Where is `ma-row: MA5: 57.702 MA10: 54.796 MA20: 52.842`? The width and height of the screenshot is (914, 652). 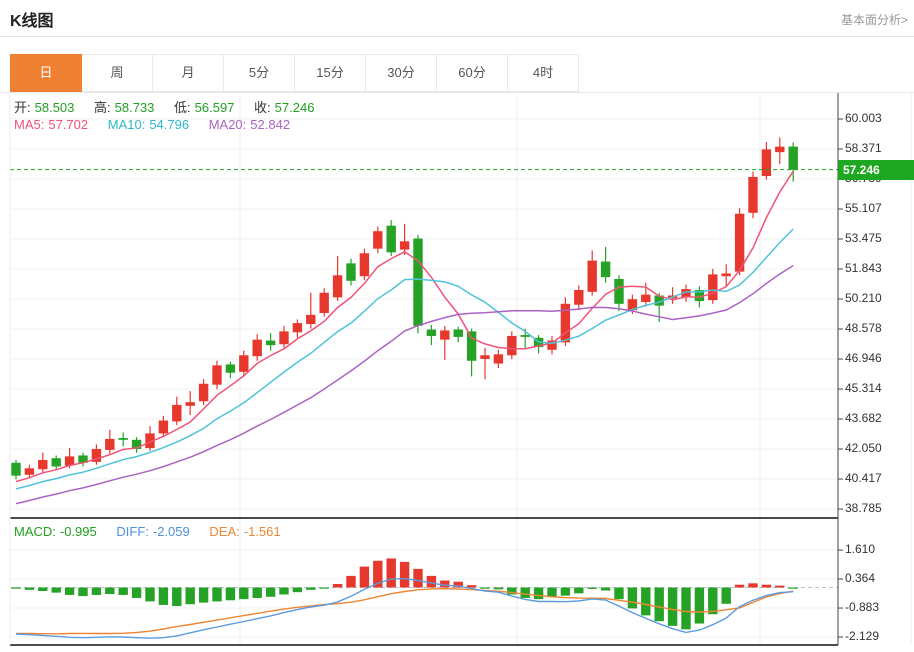
ma-row: MA5: 57.702 MA10: 54.796 MA20: 52.842 is located at coordinates (154, 124).